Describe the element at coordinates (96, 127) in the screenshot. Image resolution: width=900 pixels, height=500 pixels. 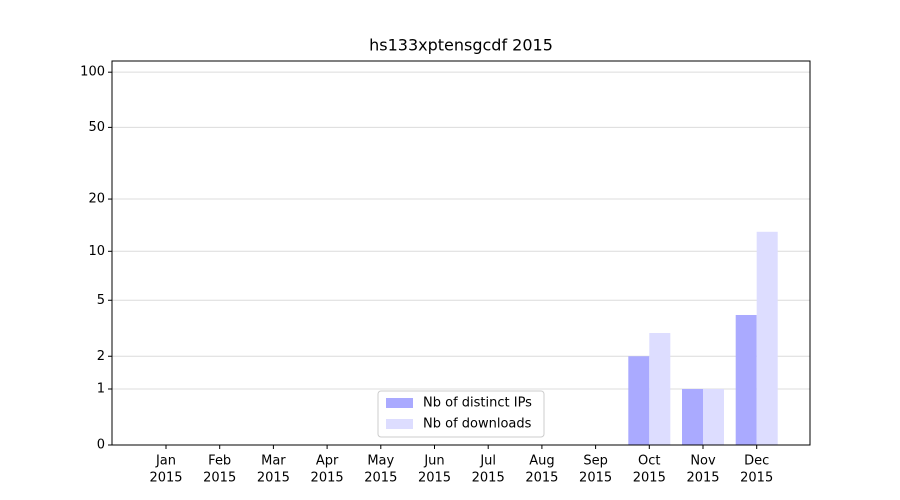
I see `y-tick-label: 50` at that location.